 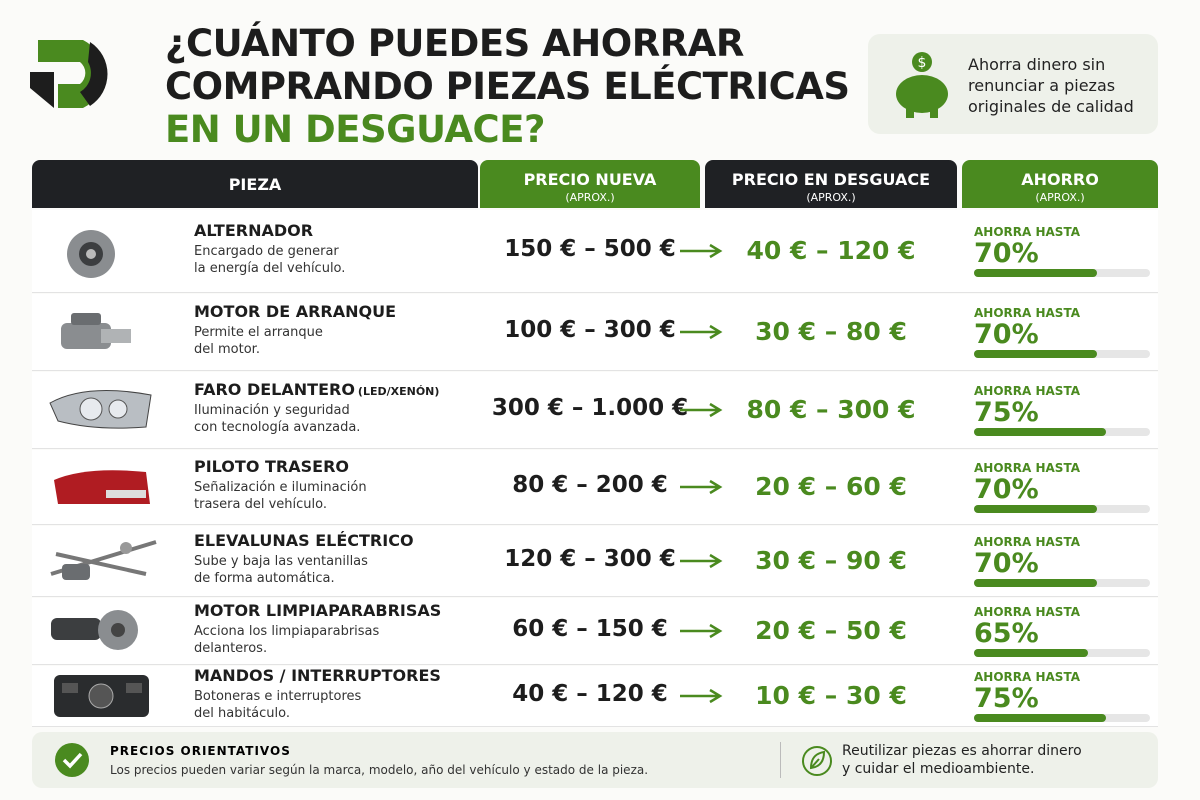 What do you see at coordinates (227, 349) in the screenshot?
I see `desc-line: del motor.` at bounding box center [227, 349].